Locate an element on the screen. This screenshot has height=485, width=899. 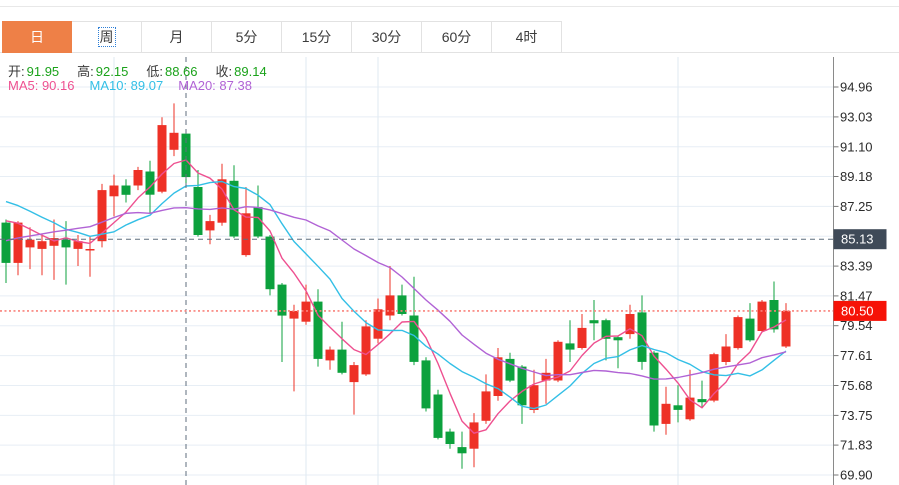
y-axis-label: 81.47 is located at coordinates (856, 295).